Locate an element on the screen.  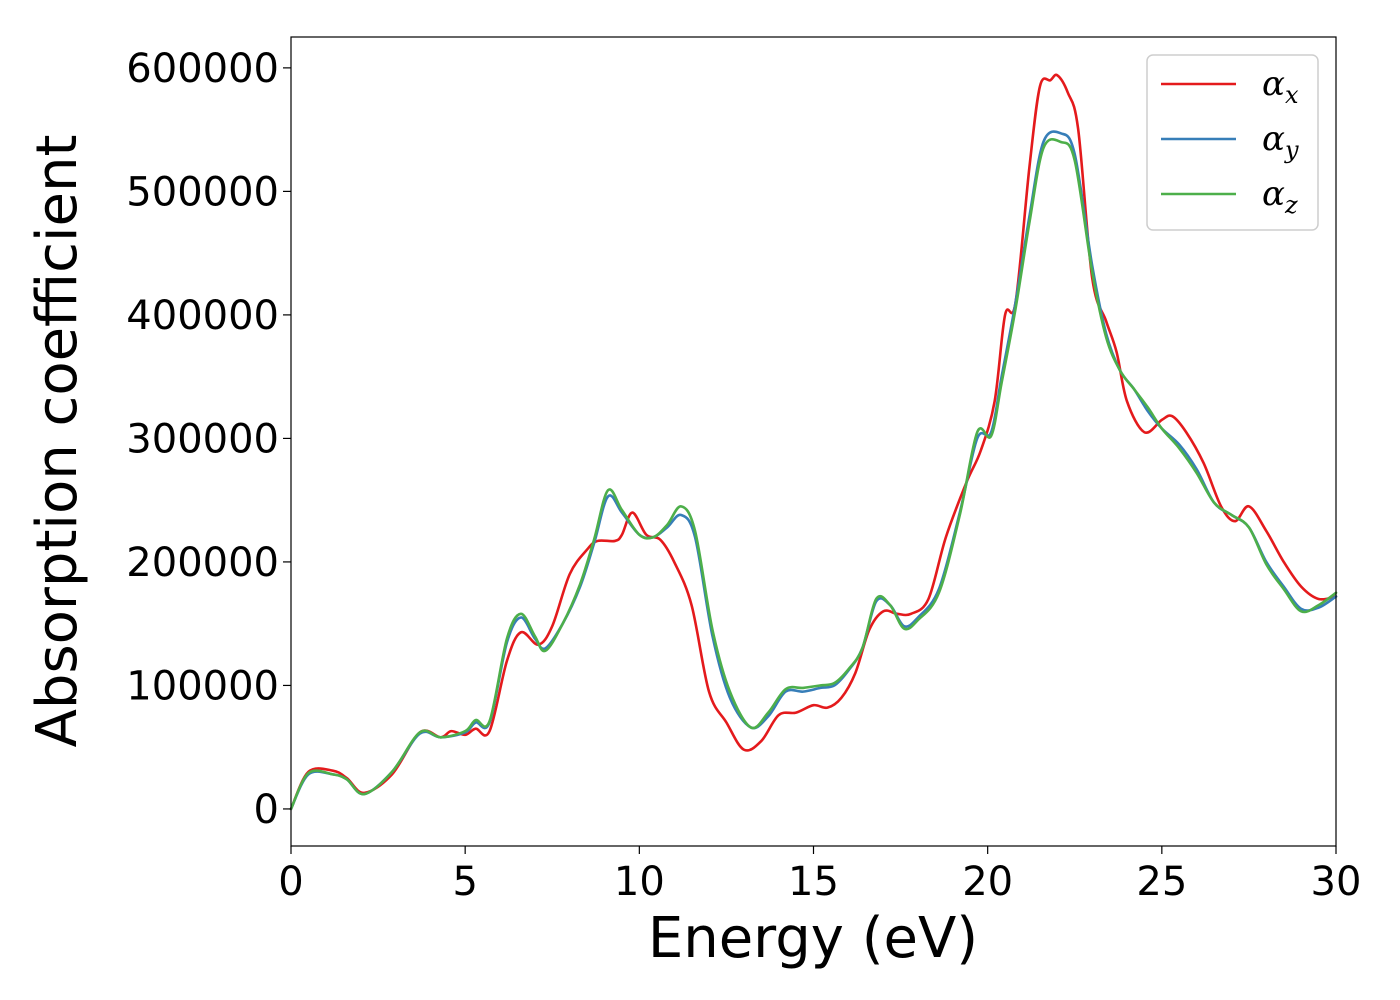
x-axis-label: Energy (eV) is located at coordinates (813, 938).